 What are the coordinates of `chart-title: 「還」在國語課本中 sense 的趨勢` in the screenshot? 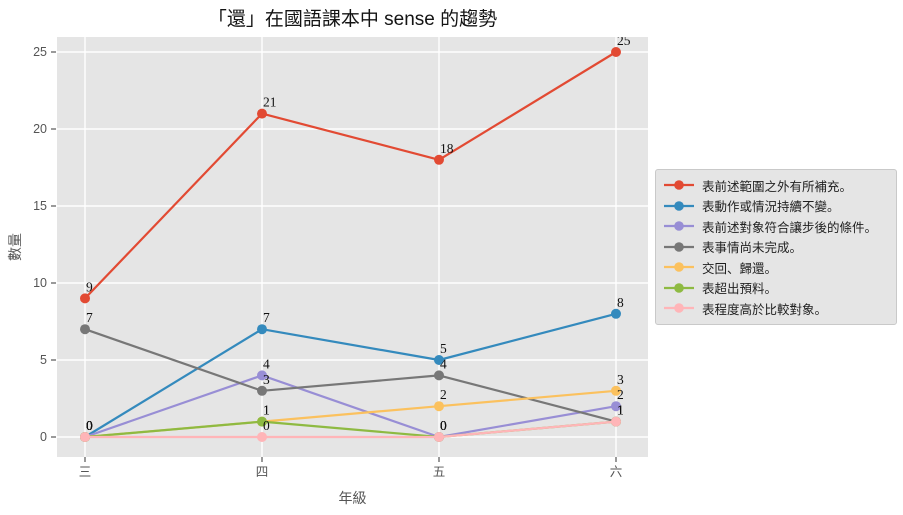 It's located at (352, 19).